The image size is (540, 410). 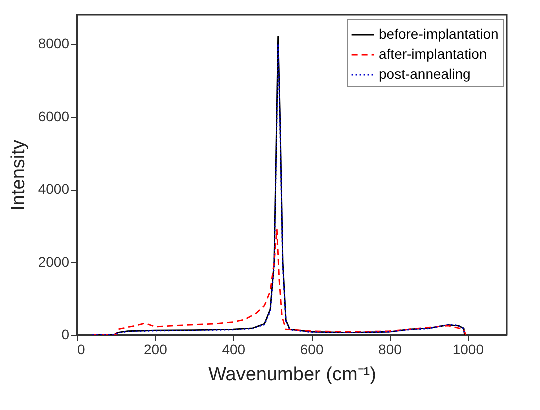 What do you see at coordinates (390, 350) in the screenshot?
I see `x-tick-label: 800` at bounding box center [390, 350].